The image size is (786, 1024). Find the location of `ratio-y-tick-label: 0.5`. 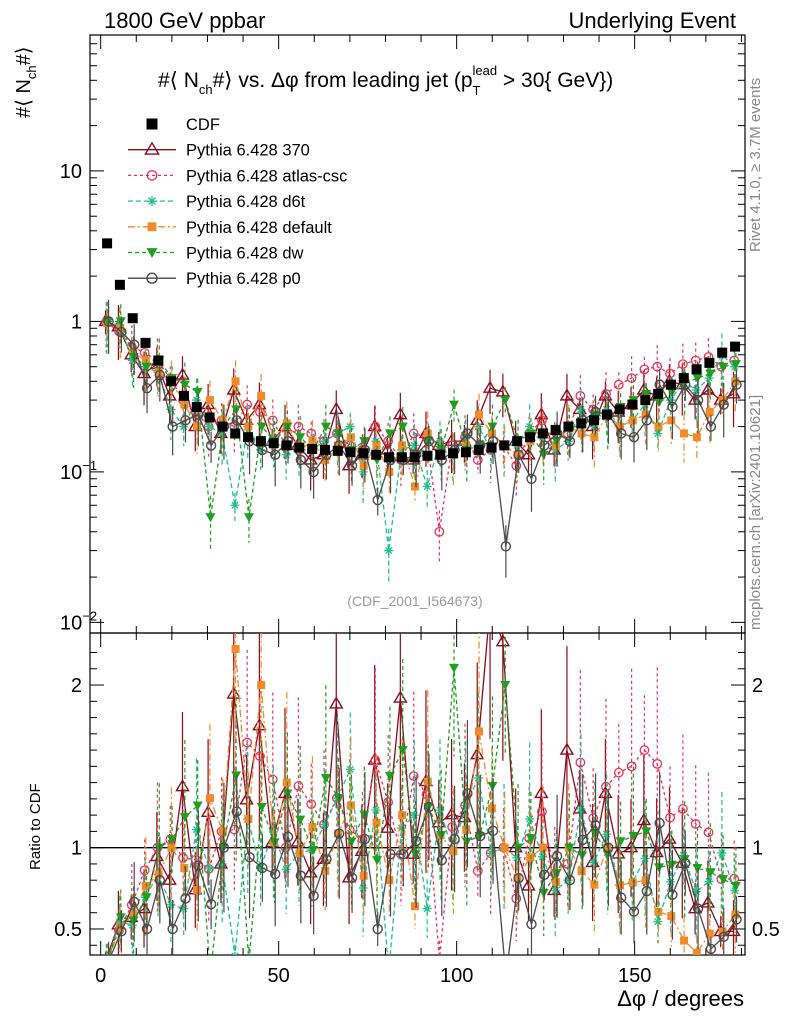

ratio-y-tick-label: 0.5 is located at coordinates (68, 930).